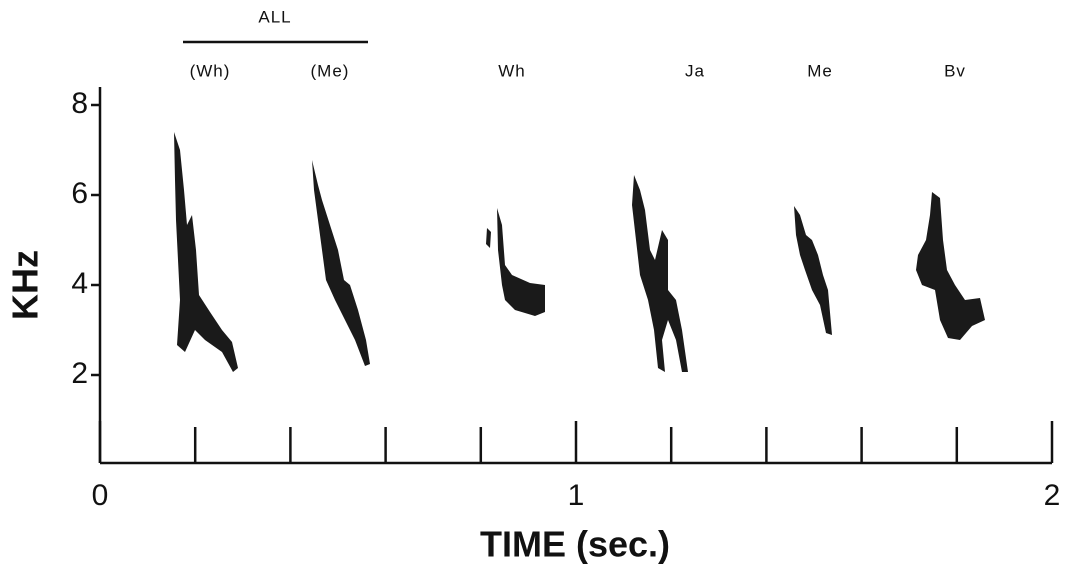 This screenshot has height=570, width=1073. I want to click on y-tick-label: 2, so click(79, 373).